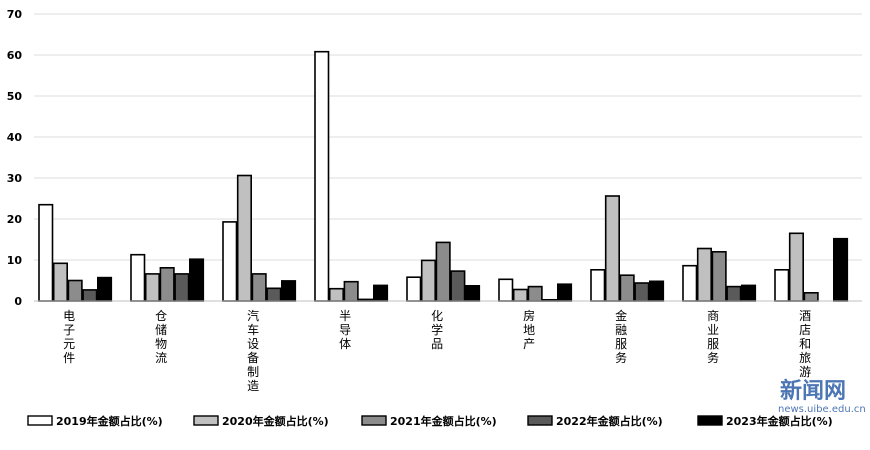 The image size is (870, 450). What do you see at coordinates (529, 329) in the screenshot?
I see `x-tick-label: 房地产` at bounding box center [529, 329].